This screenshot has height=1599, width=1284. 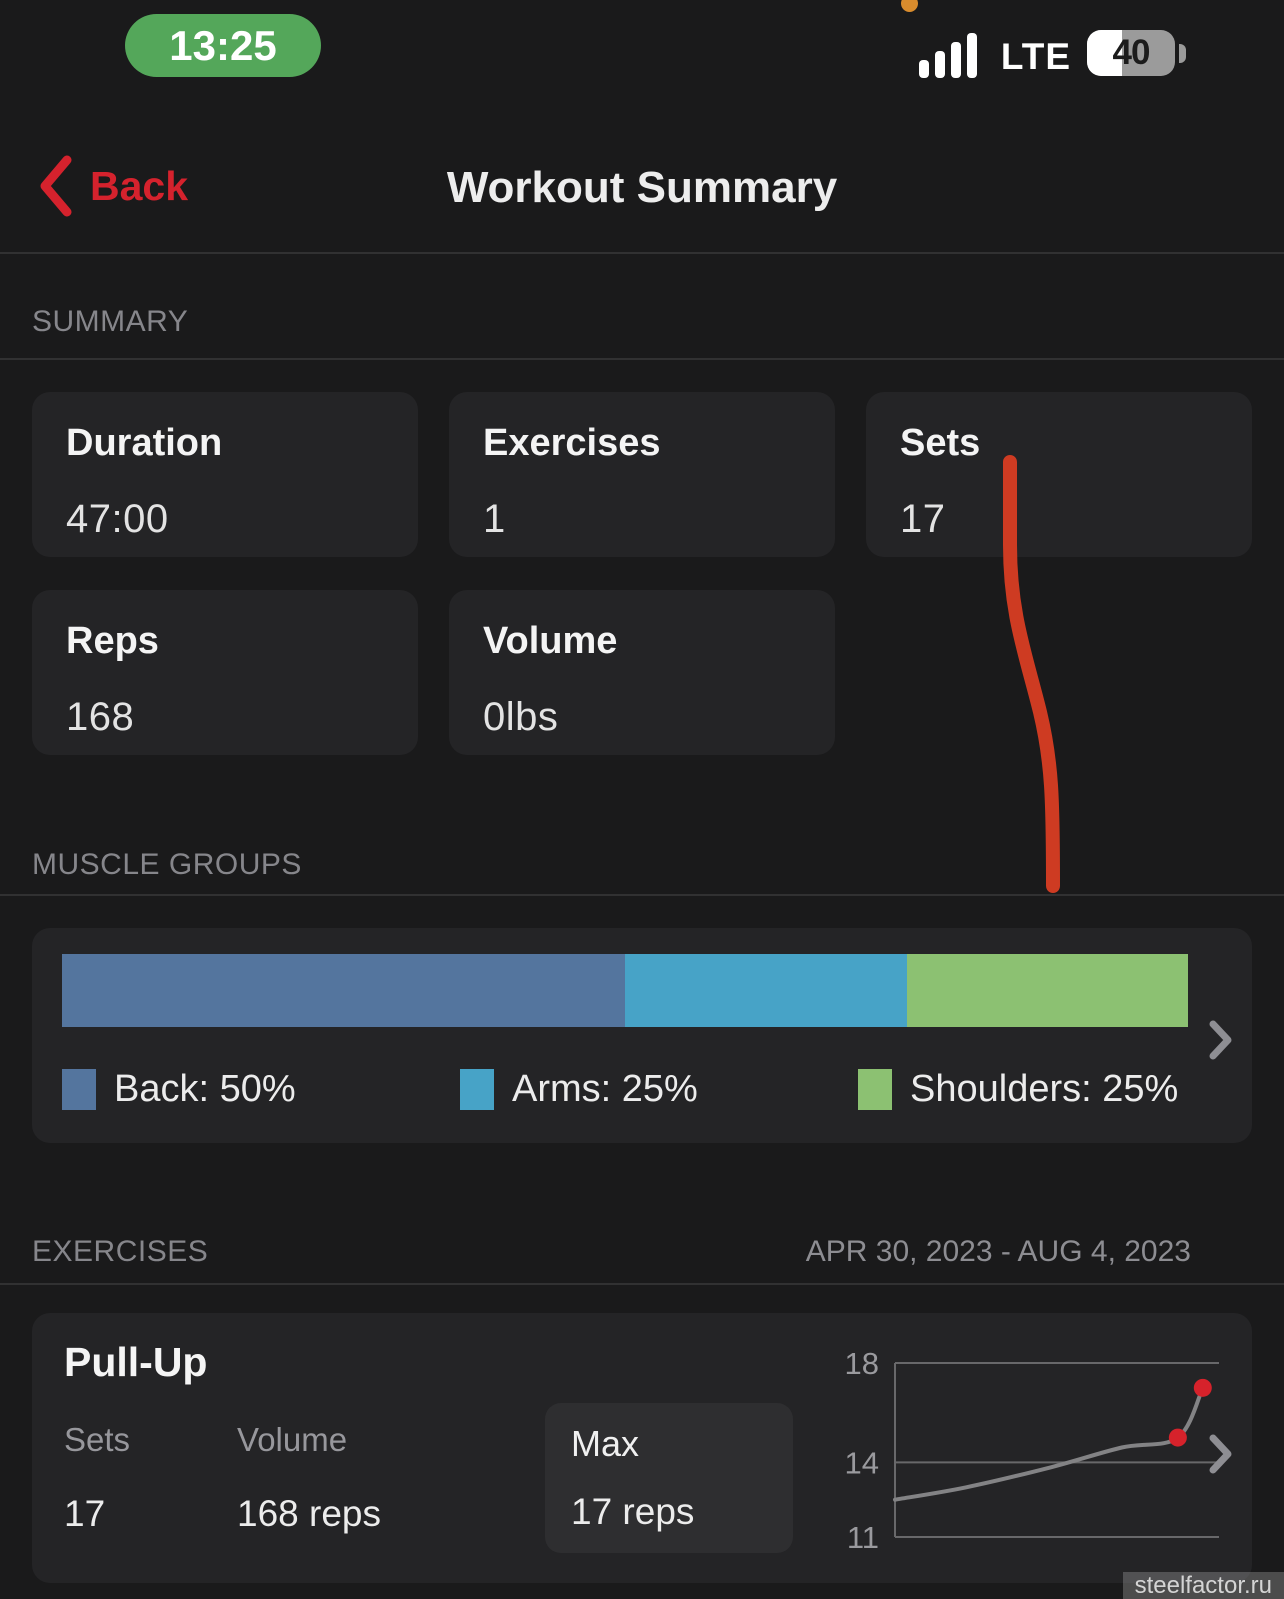 I want to click on stat-value: 17, so click(x=85, y=1513).